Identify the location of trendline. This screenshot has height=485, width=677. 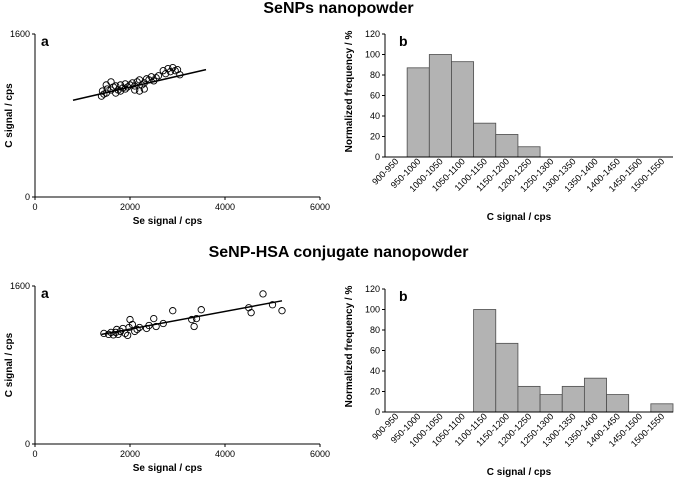
(139, 84).